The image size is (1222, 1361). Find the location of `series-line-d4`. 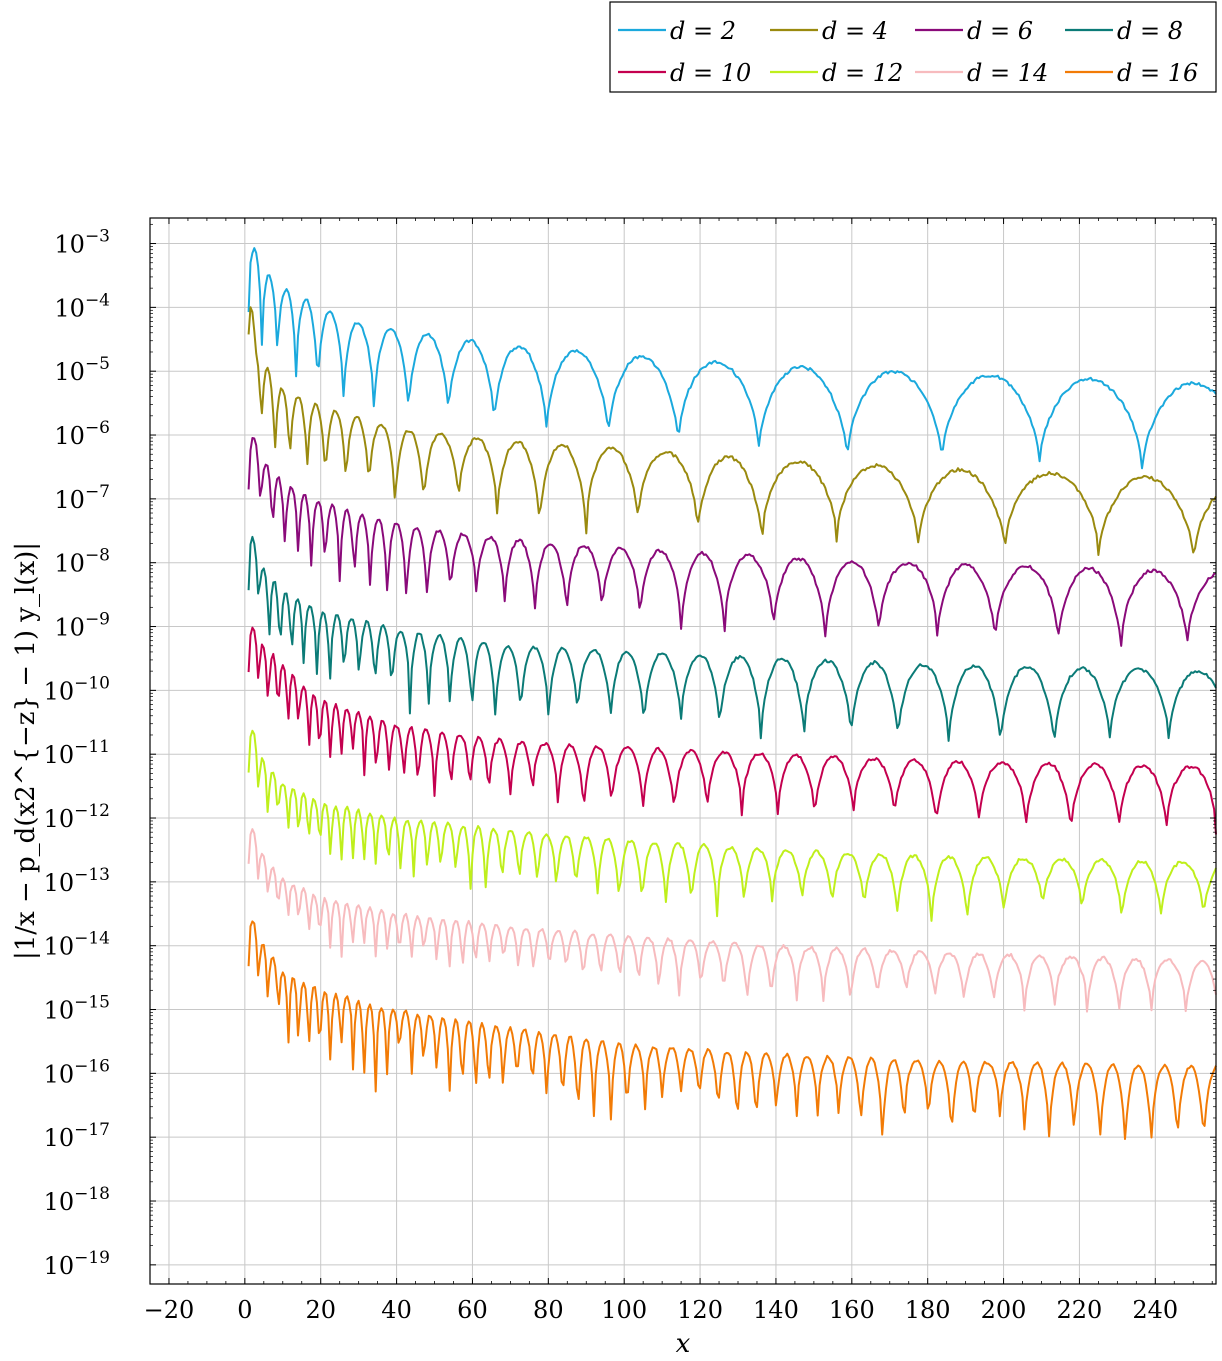

series-line-d4 is located at coordinates (732, 431).